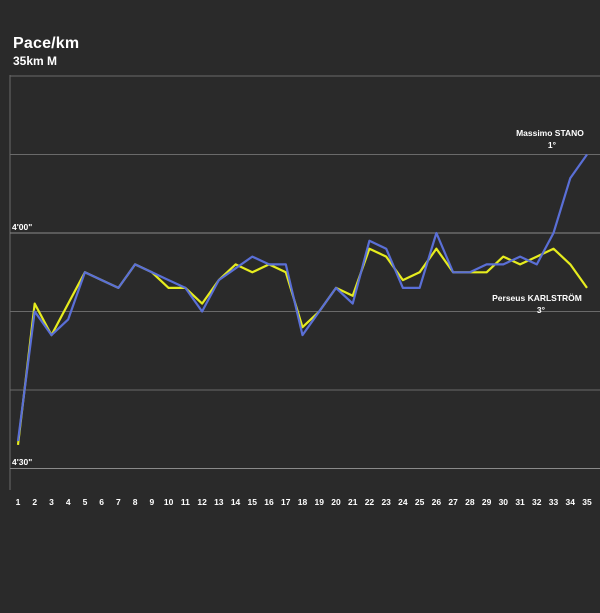 This screenshot has height=613, width=600. Describe the element at coordinates (437, 502) in the screenshot. I see `x-tick-label: 26` at that location.